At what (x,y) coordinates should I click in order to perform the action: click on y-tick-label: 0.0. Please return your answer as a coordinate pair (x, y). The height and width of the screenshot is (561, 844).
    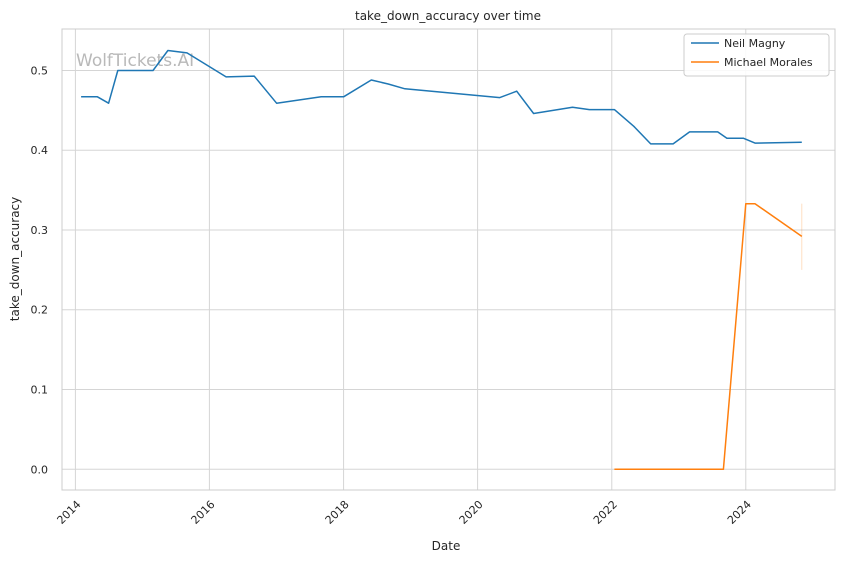
    Looking at the image, I should click on (40, 469).